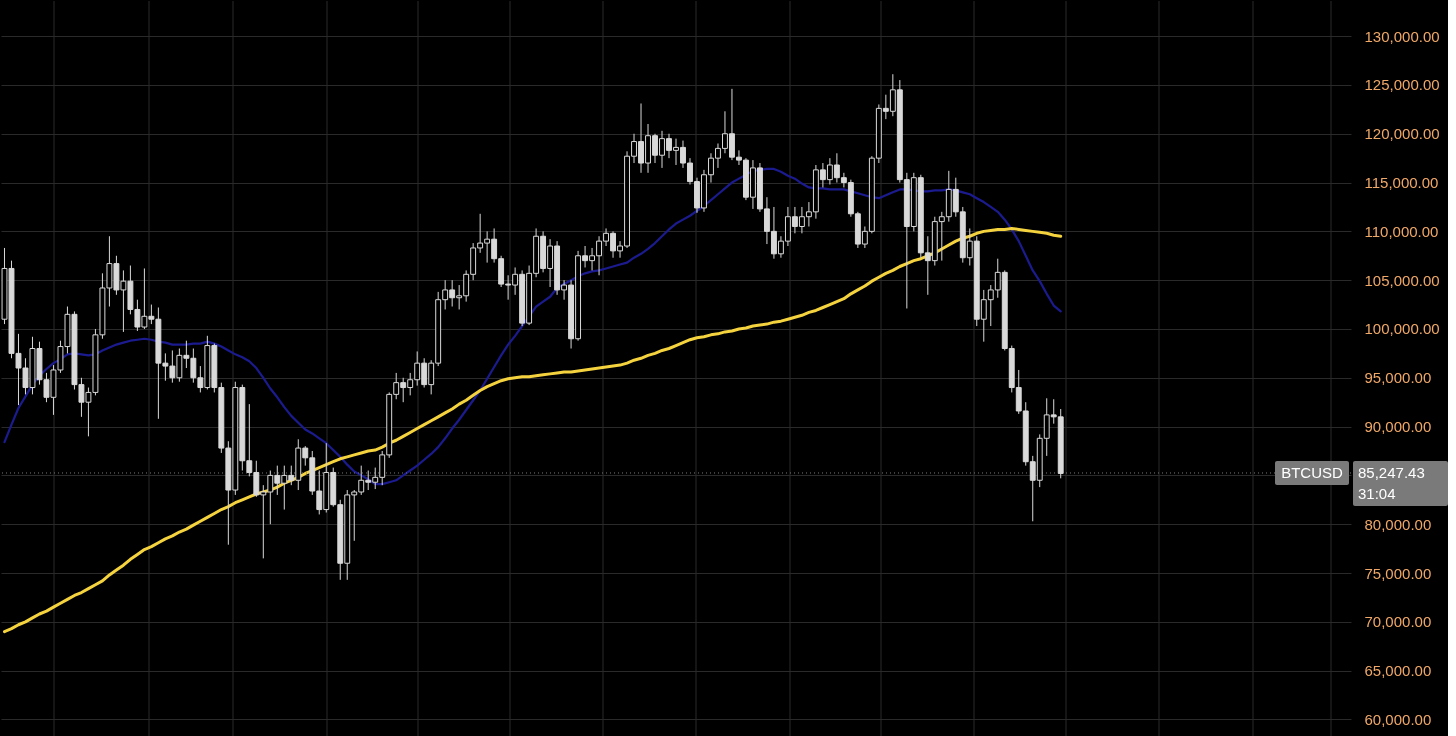 This screenshot has width=1456, height=736. I want to click on y-tick-label: 75,000.00, so click(1398, 573).